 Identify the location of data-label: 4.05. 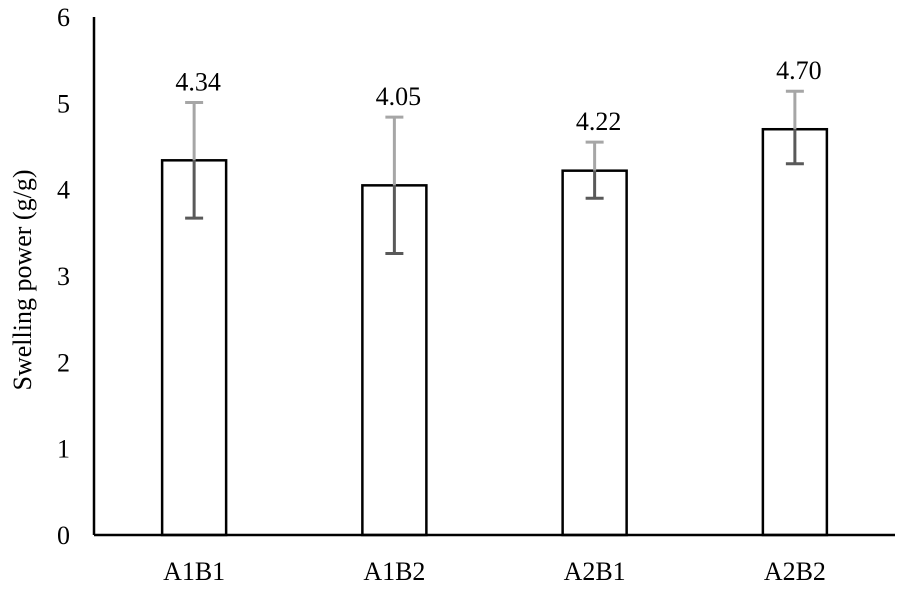
(399, 96).